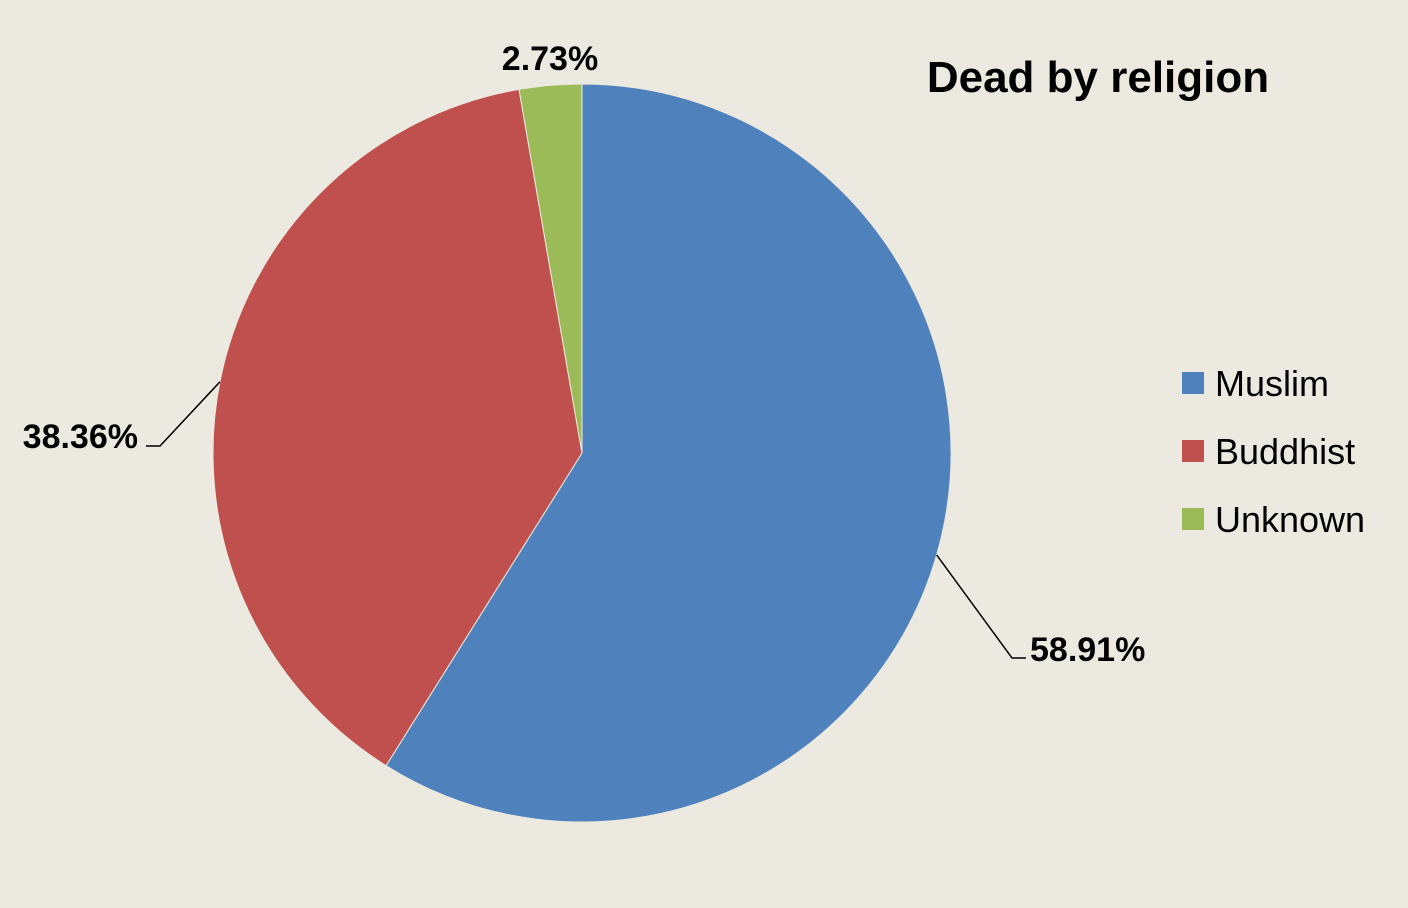  Describe the element at coordinates (550, 268) in the screenshot. I see `pie-slice-unknown` at that location.